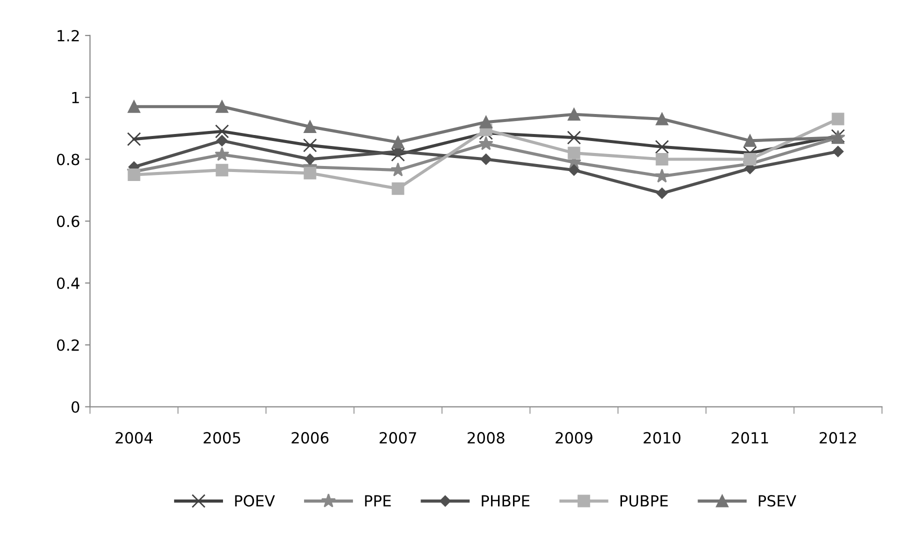  Describe the element at coordinates (310, 438) in the screenshot. I see `x-tick-label: 2006` at that location.